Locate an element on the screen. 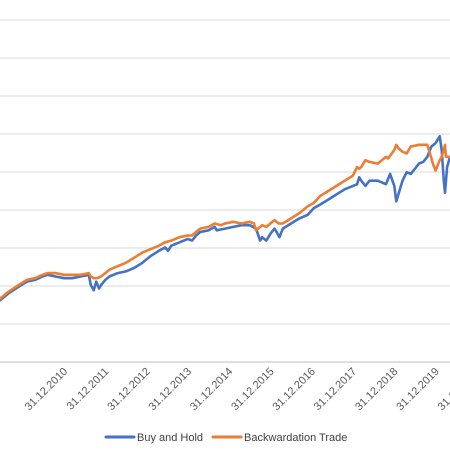  x-tick-label: 31.12.2010 is located at coordinates (46, 389).